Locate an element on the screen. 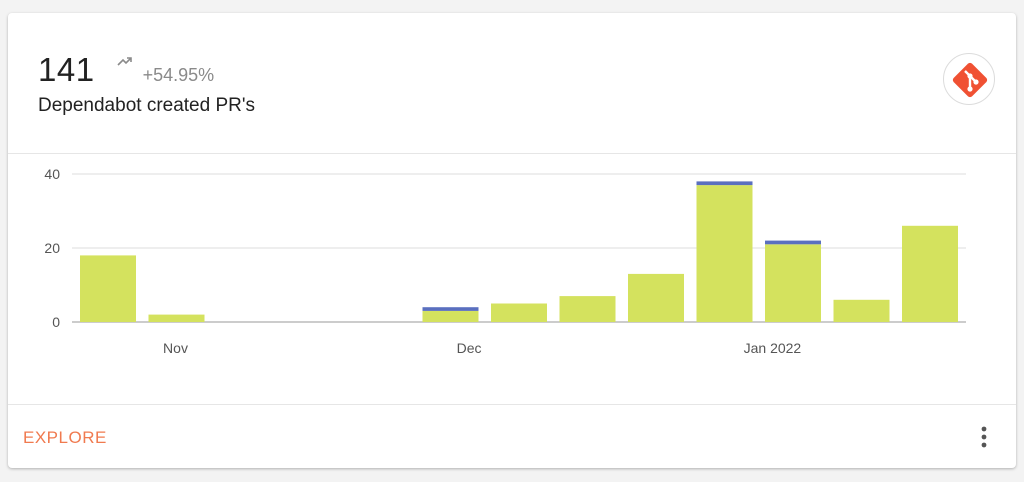  more-vertical-icon is located at coordinates (984, 437).